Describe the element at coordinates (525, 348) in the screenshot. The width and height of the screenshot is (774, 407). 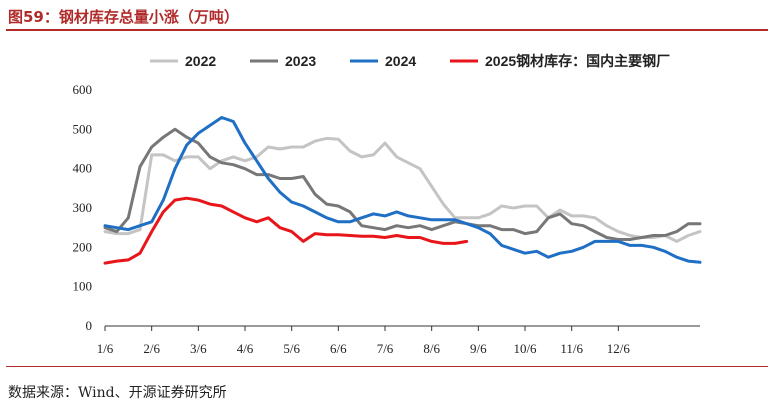
I see `x-tick-label-10-6: 10/6` at that location.